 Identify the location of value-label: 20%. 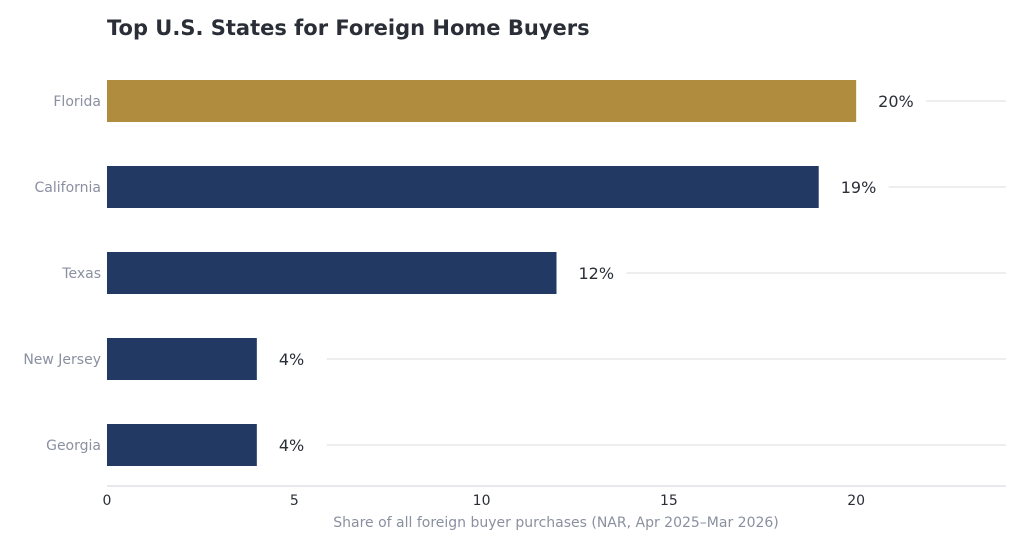
(896, 101).